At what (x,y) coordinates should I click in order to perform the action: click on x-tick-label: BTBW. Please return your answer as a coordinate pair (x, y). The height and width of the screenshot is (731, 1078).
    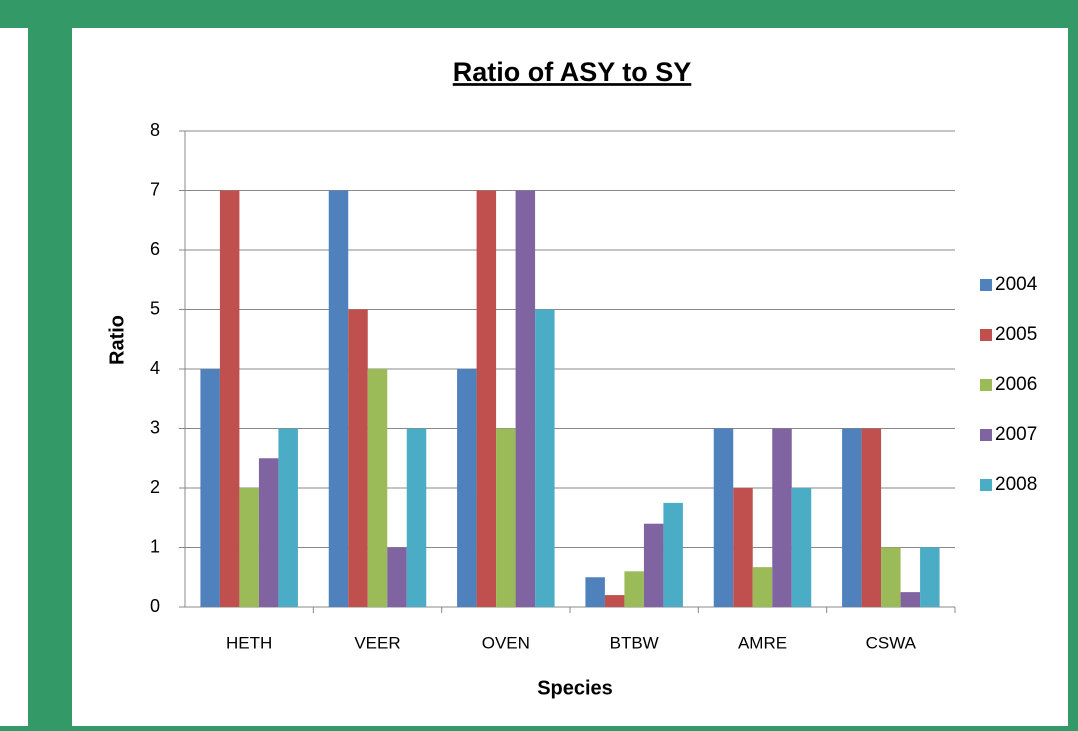
    Looking at the image, I should click on (634, 642).